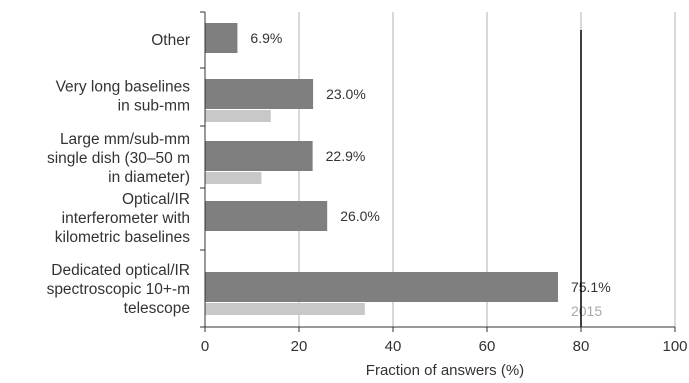  What do you see at coordinates (591, 287) in the screenshot?
I see `data-label: 75.1%` at bounding box center [591, 287].